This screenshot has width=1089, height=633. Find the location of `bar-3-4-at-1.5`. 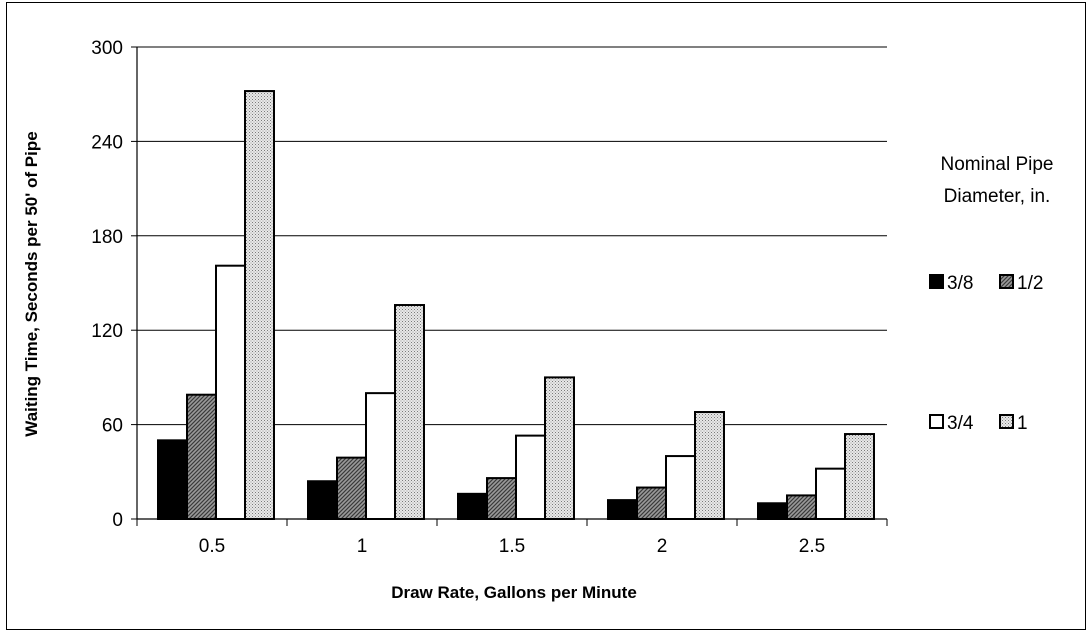

bar-3-4-at-1.5 is located at coordinates (530, 477).